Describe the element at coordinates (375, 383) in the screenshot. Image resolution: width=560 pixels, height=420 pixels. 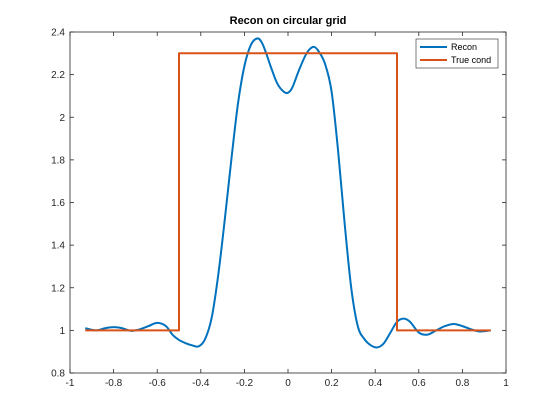
I see `x-tick-label: 0.4` at that location.